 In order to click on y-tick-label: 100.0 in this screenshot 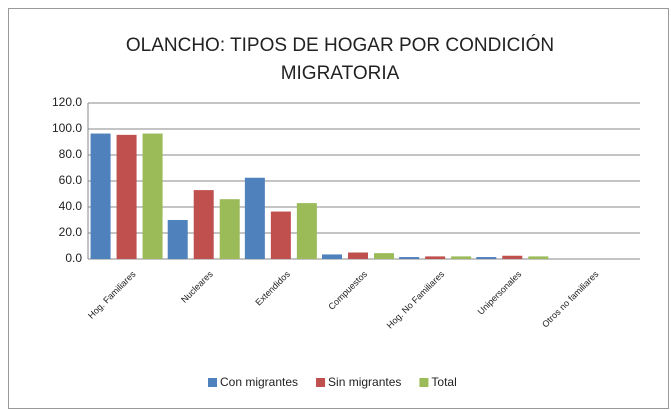, I will do `click(67, 128)`.